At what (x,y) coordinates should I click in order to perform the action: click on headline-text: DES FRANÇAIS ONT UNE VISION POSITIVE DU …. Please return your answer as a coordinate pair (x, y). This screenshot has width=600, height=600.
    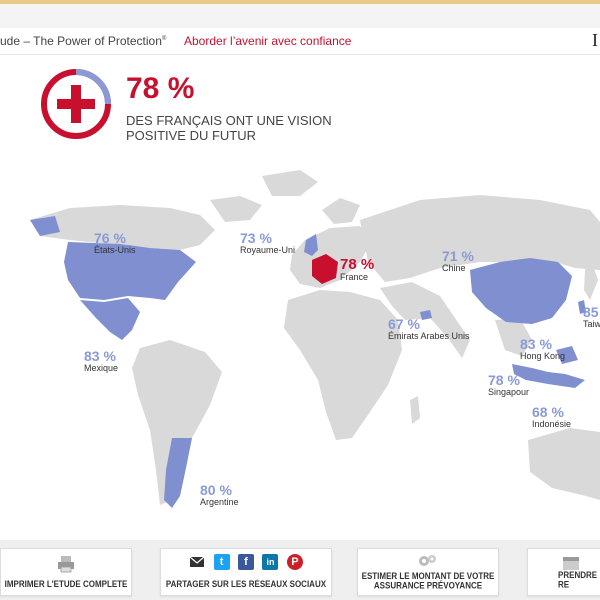
    Looking at the image, I should click on (229, 128).